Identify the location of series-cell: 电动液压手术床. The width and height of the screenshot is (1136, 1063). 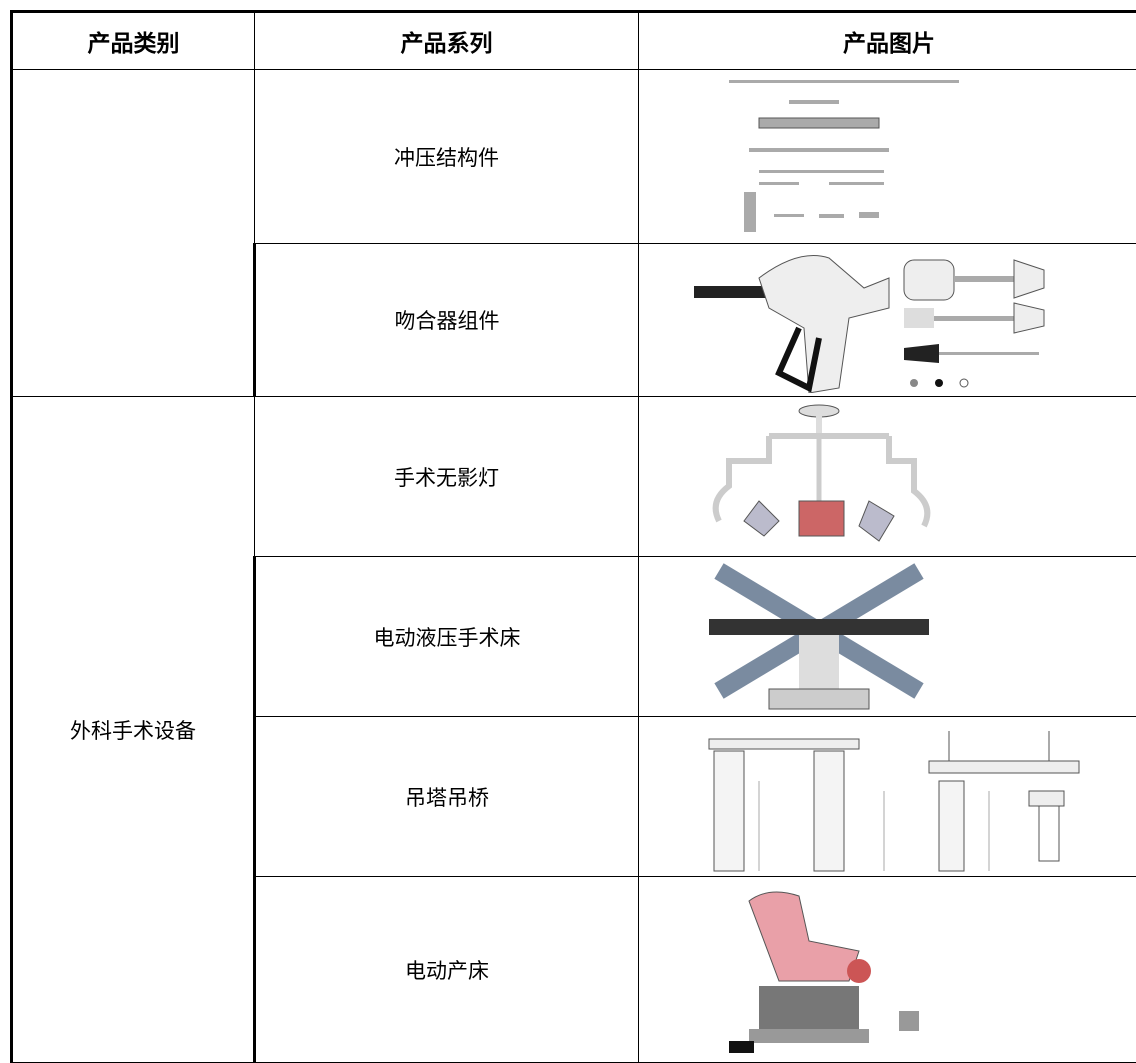
(447, 637).